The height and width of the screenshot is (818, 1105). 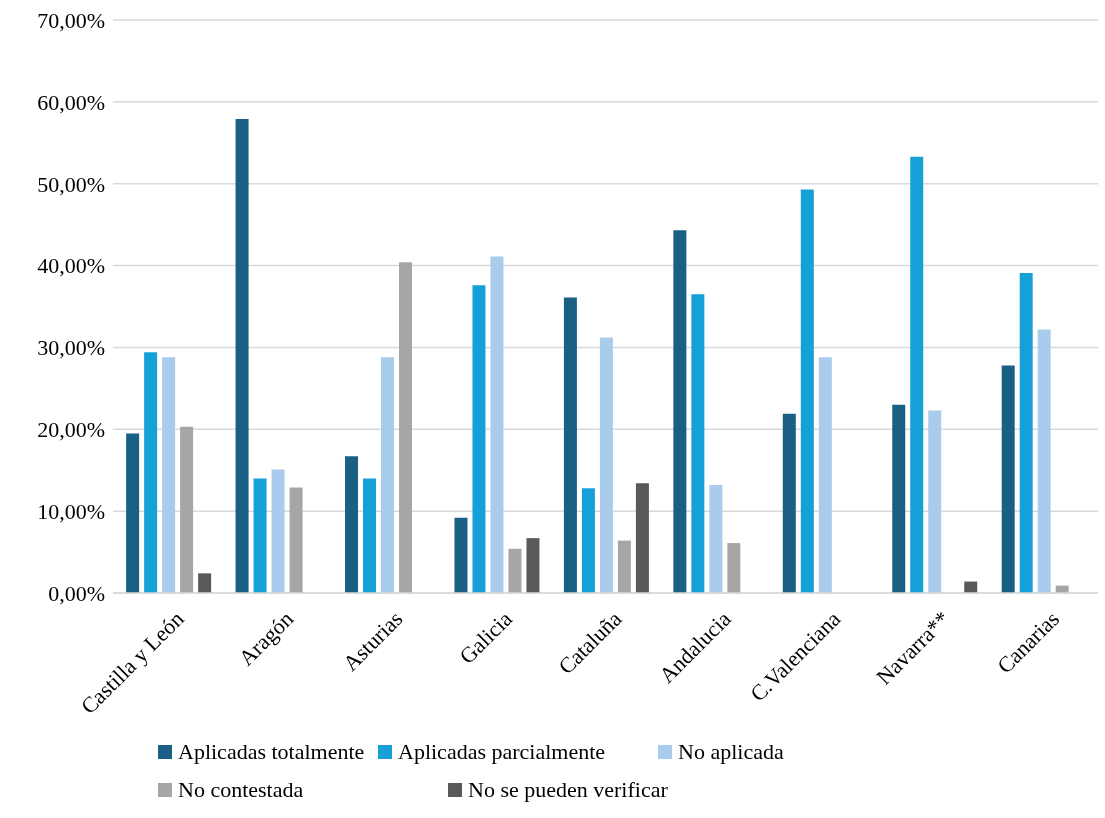 I want to click on y-tick-label: 30,00%, so click(x=71, y=348).